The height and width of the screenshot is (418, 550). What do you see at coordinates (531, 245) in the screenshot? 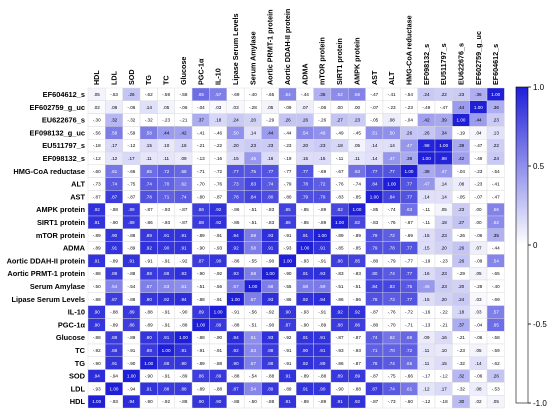
I see `colorbar: 1.0 0.5 0 -0.5 -1.0` at bounding box center [531, 245].